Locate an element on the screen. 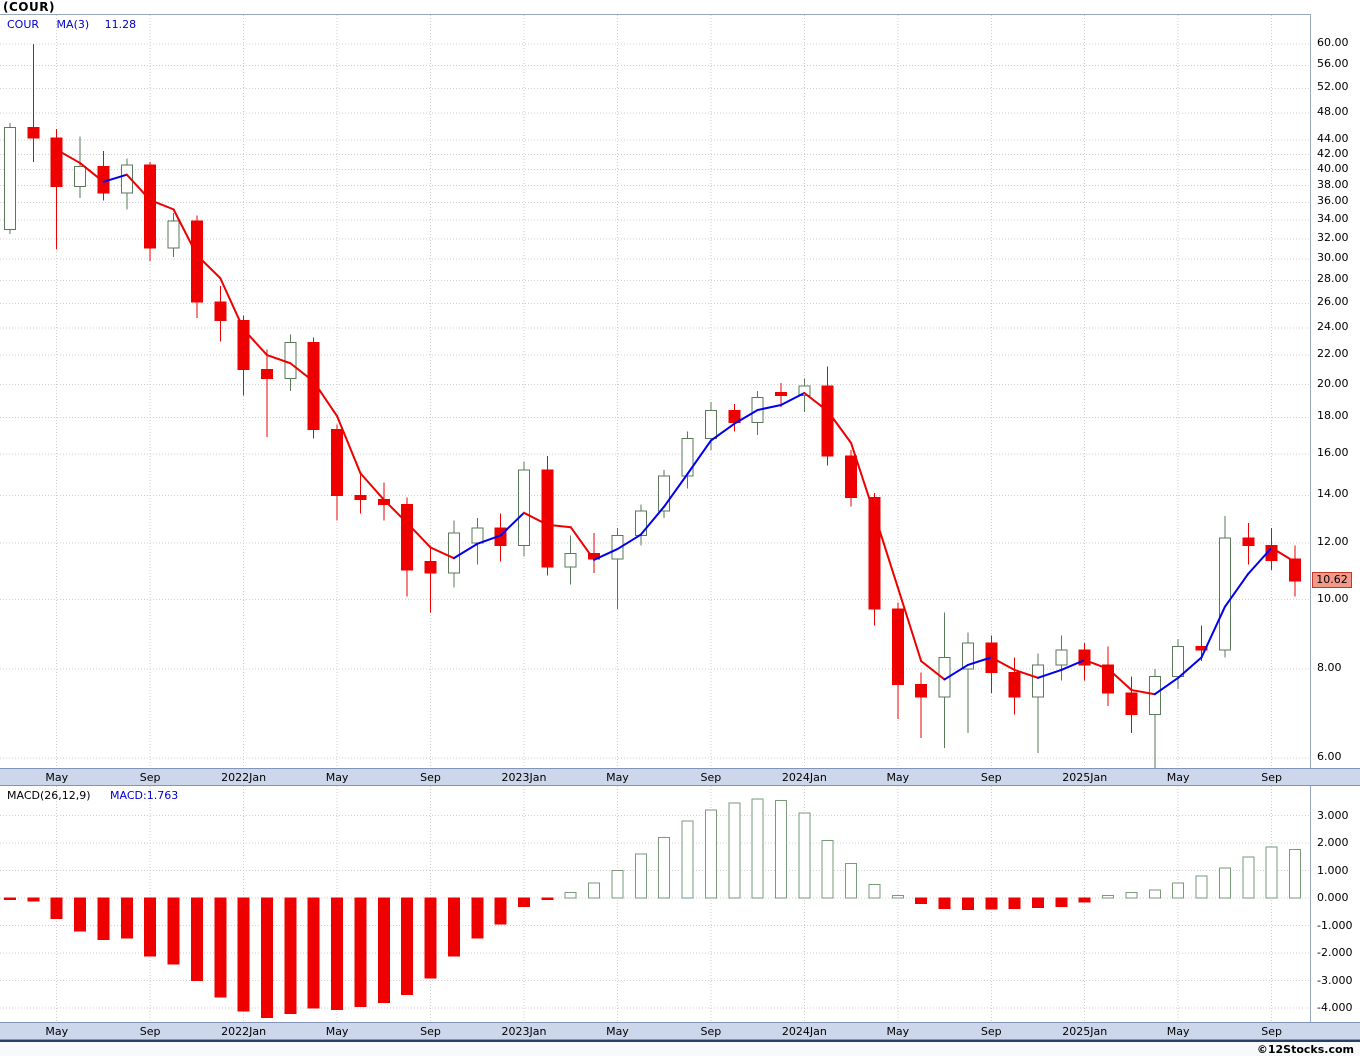 The height and width of the screenshot is (1056, 1360). price-axis-tick: 44.00 is located at coordinates (1333, 139).